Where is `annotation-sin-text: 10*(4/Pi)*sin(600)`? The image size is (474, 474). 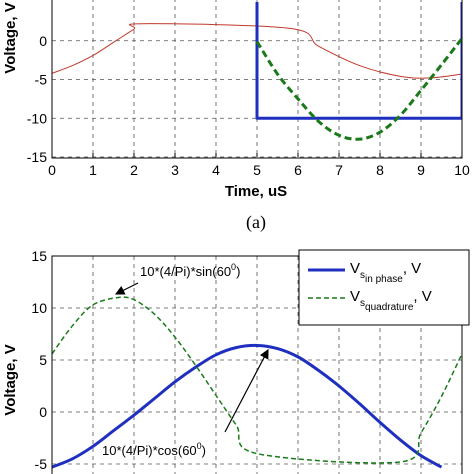 annotation-sin-text: 10*(4/Pi)*sin(600) is located at coordinates (190, 270).